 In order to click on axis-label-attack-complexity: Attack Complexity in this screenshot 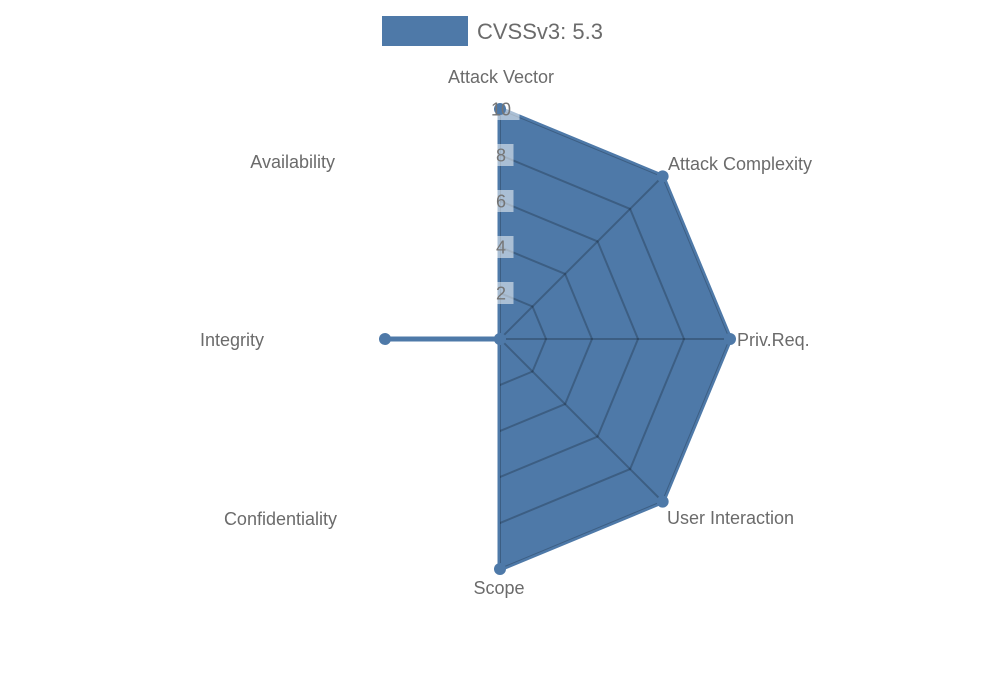, I will do `click(740, 164)`.